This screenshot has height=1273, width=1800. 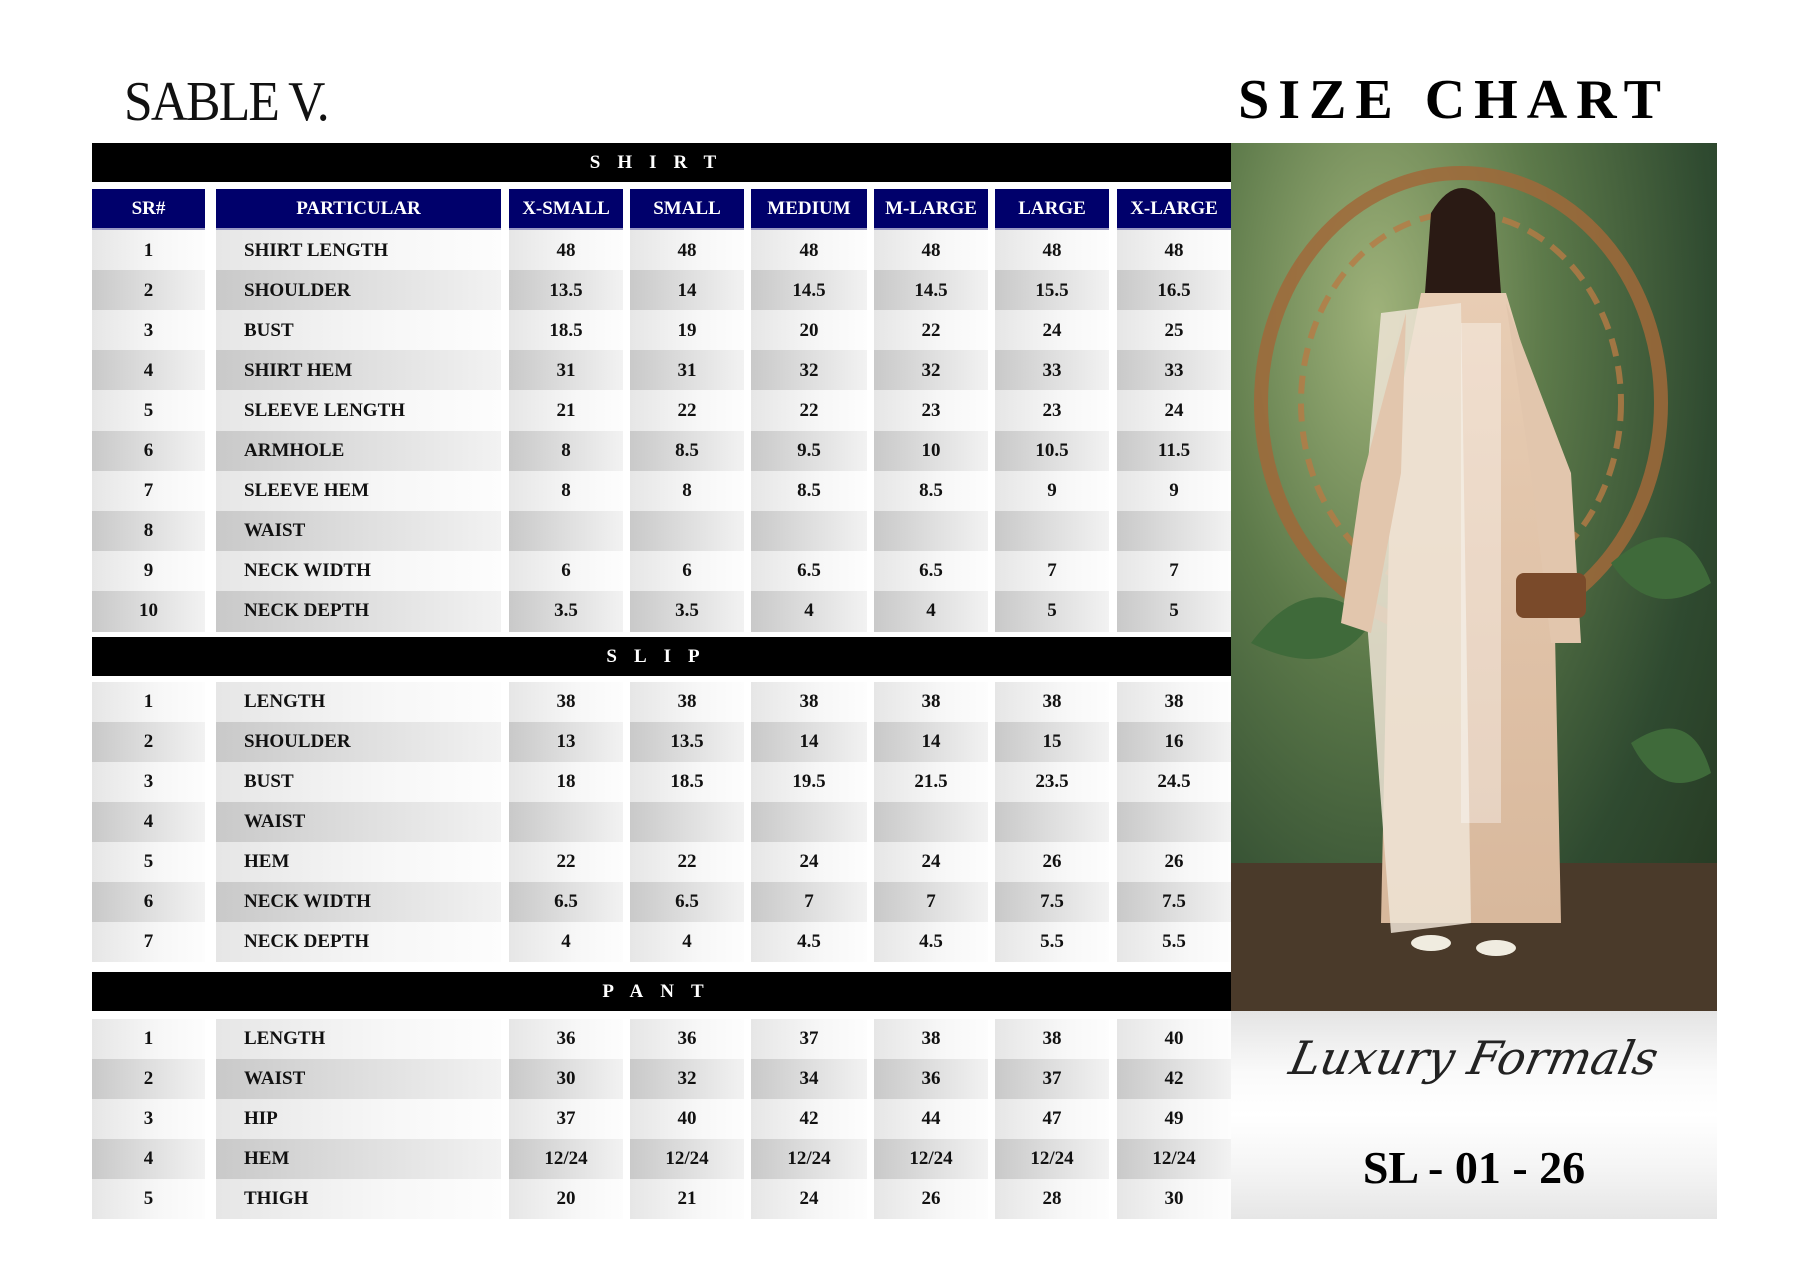 I want to click on measurement-value: 5, so click(x=1052, y=611).